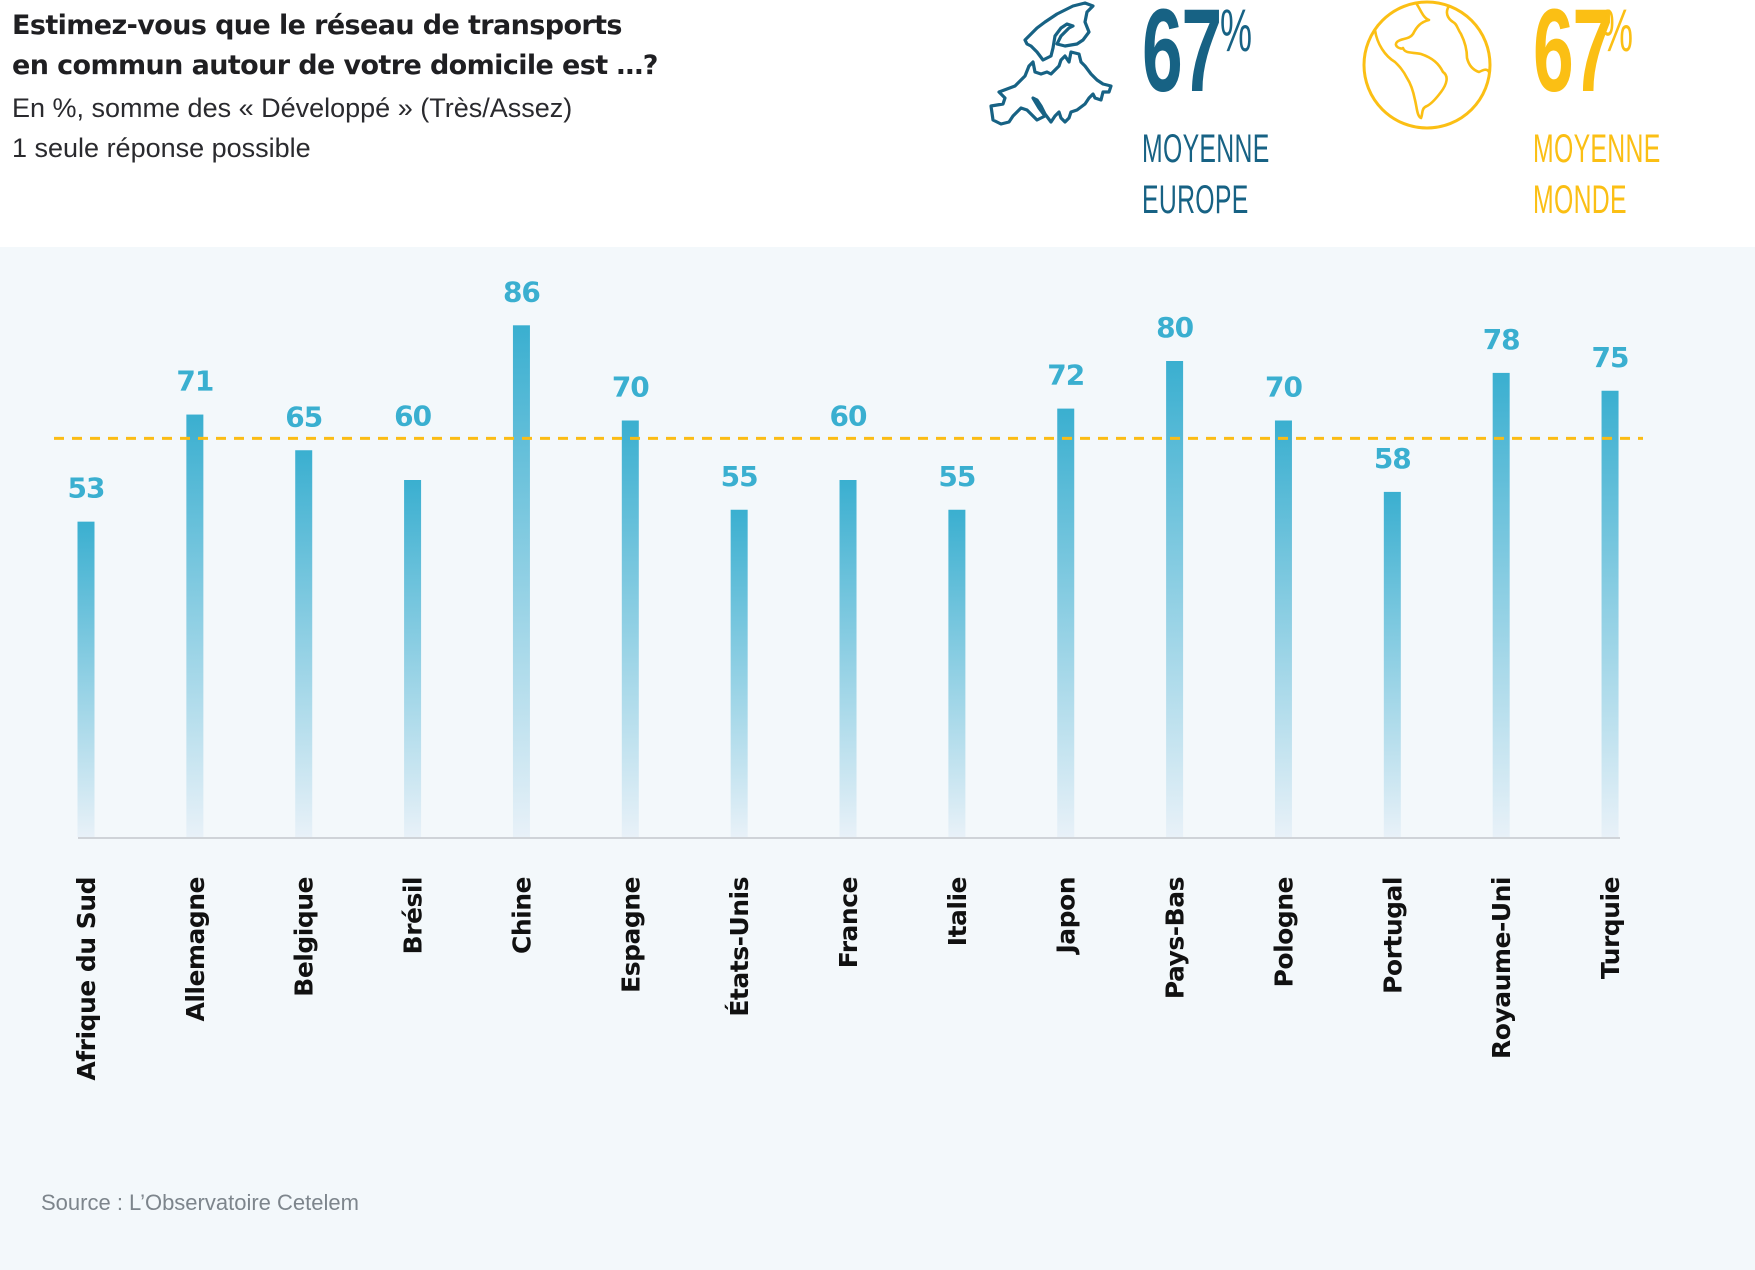  I want to click on category-label: Royaume-Uni, so click(1501, 968).